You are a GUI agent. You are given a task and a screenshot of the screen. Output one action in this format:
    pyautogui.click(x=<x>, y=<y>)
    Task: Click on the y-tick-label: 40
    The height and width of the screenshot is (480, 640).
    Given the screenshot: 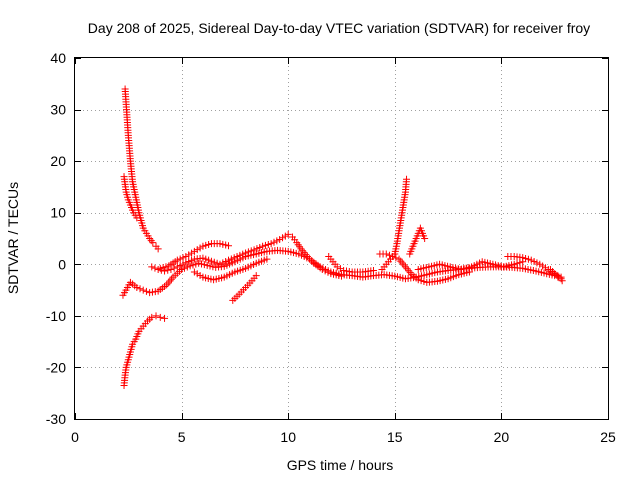 What is the action you would take?
    pyautogui.click(x=58, y=58)
    